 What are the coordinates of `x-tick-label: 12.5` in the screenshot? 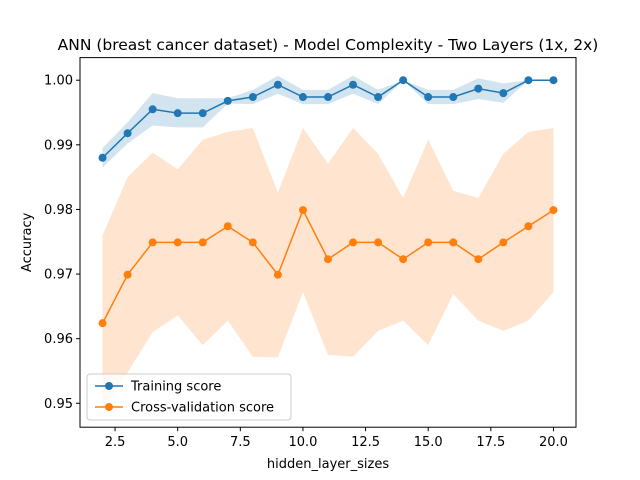 It's located at (365, 442).